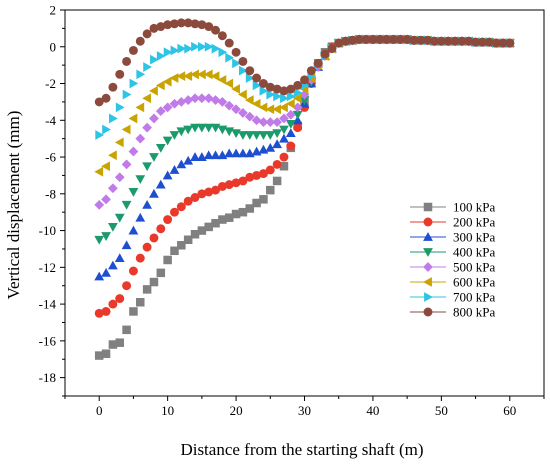 The width and height of the screenshot is (550, 466). What do you see at coordinates (50, 157) in the screenshot?
I see `y-tick-label: -6` at bounding box center [50, 157].